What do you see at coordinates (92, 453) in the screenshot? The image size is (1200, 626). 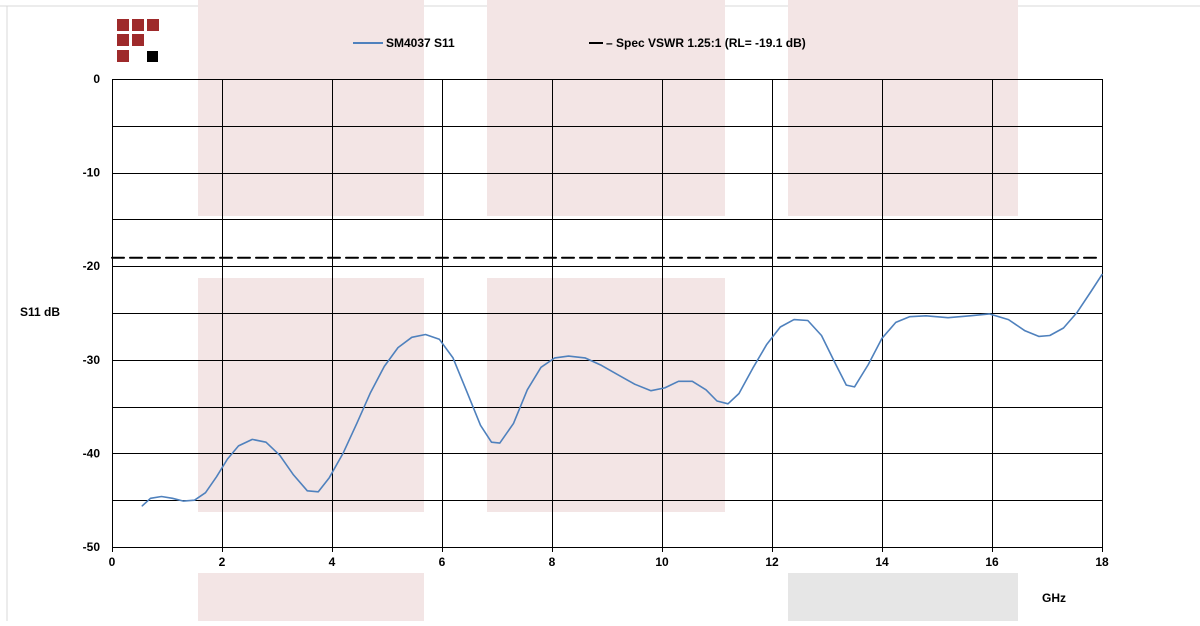 I see `y-tick-label: -40` at bounding box center [92, 453].